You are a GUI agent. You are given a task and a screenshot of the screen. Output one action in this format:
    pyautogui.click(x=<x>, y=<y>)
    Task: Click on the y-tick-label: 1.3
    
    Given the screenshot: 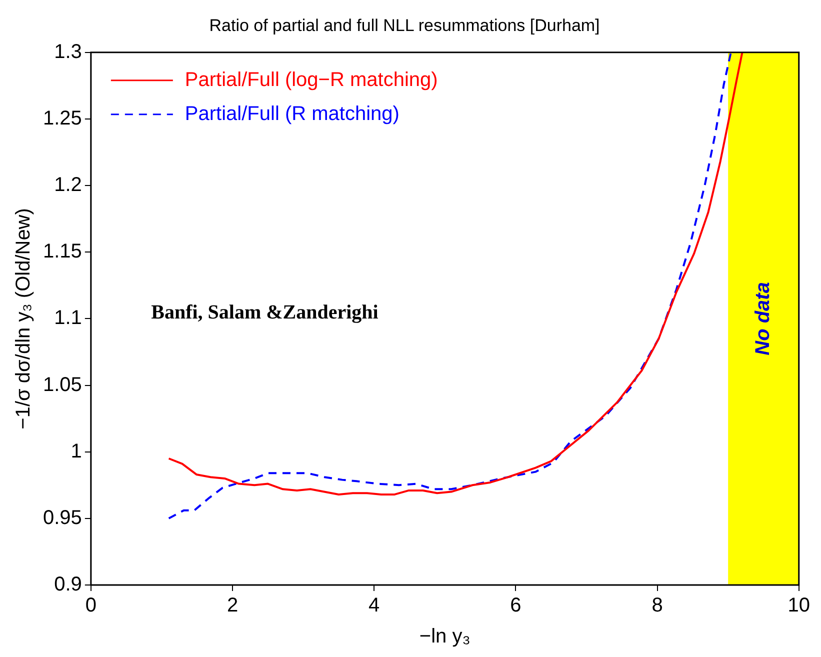 What is the action you would take?
    pyautogui.click(x=68, y=51)
    